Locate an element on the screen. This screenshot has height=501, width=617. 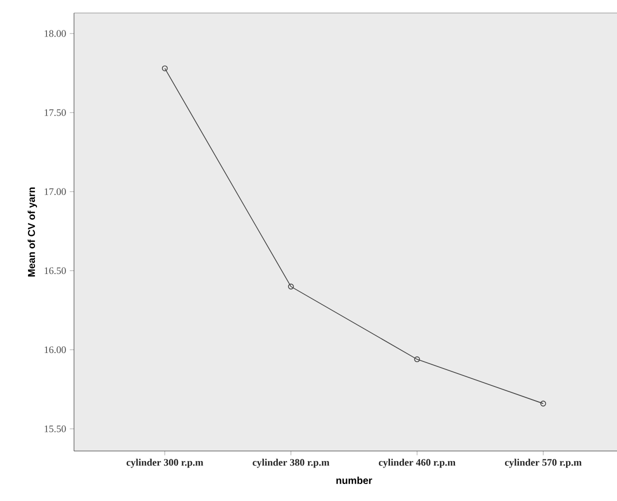
x-tick-label: cylinder 300 r.p.m is located at coordinates (165, 463).